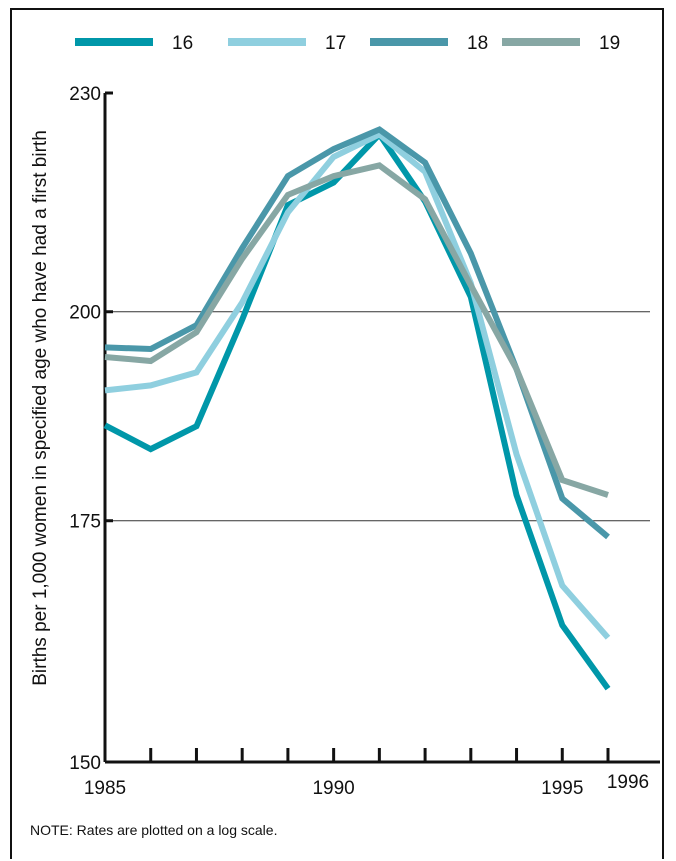 This screenshot has height=861, width=676. Describe the element at coordinates (85, 522) in the screenshot. I see `y-tick-label: 175` at that location.